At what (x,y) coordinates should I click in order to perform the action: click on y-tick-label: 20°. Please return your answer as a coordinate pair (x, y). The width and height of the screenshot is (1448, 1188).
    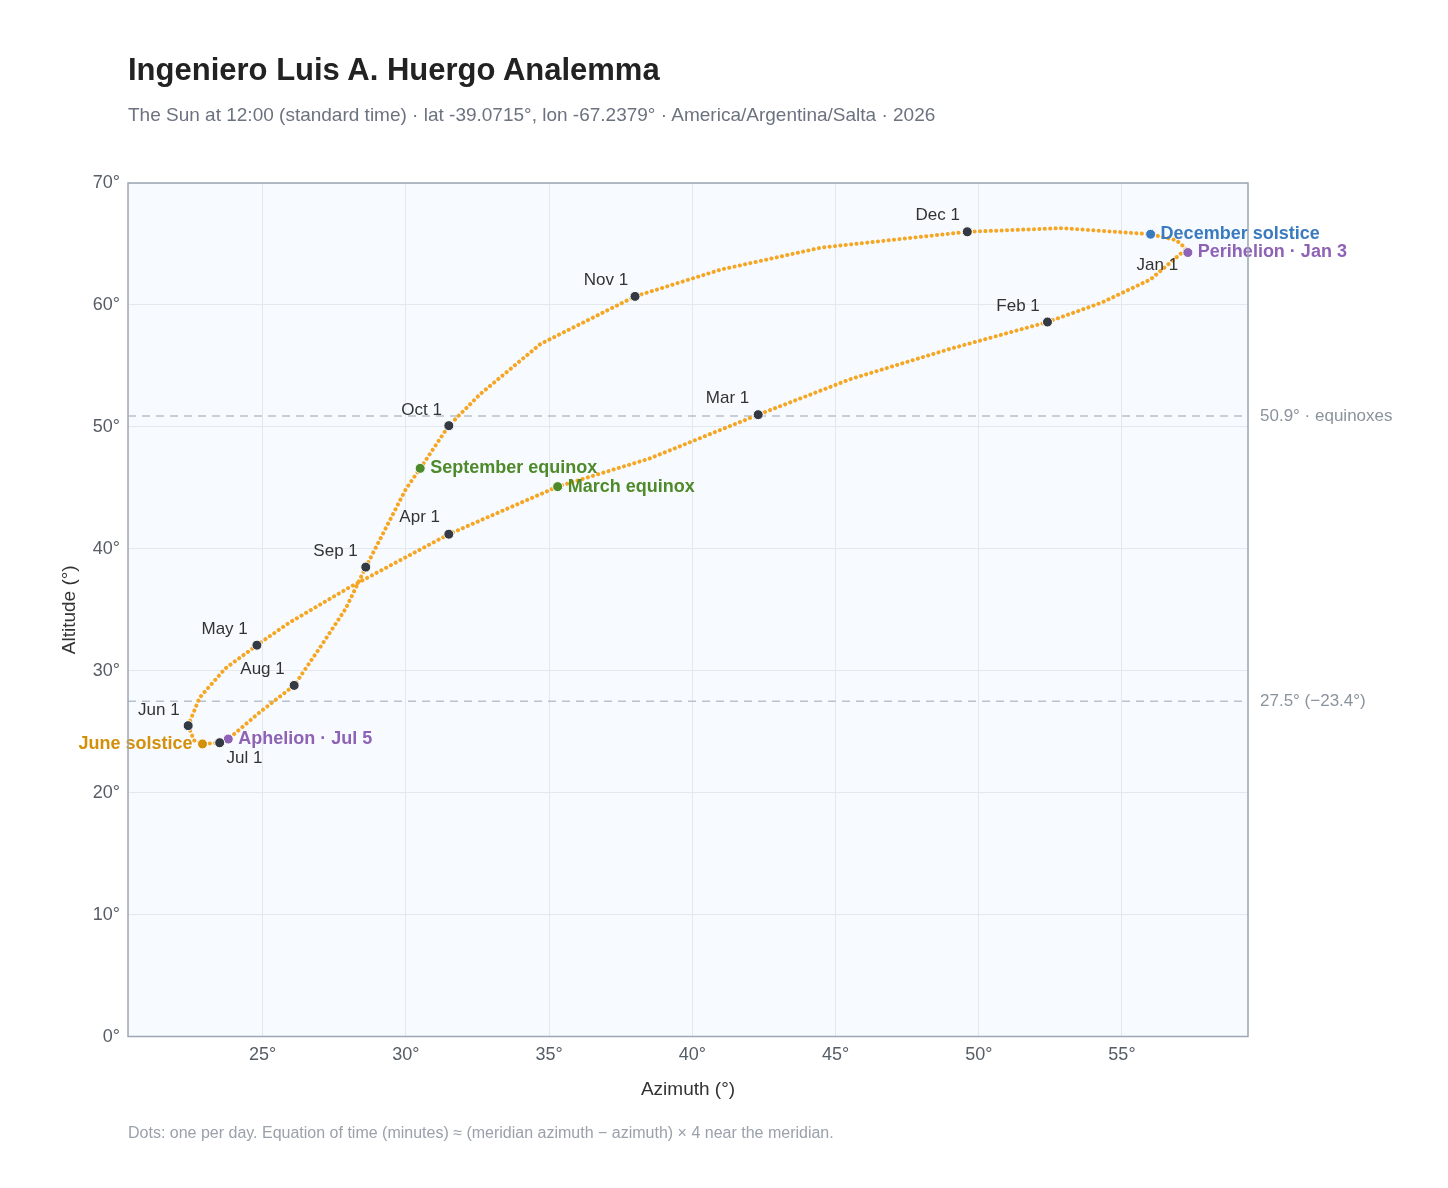
    Looking at the image, I should click on (106, 791).